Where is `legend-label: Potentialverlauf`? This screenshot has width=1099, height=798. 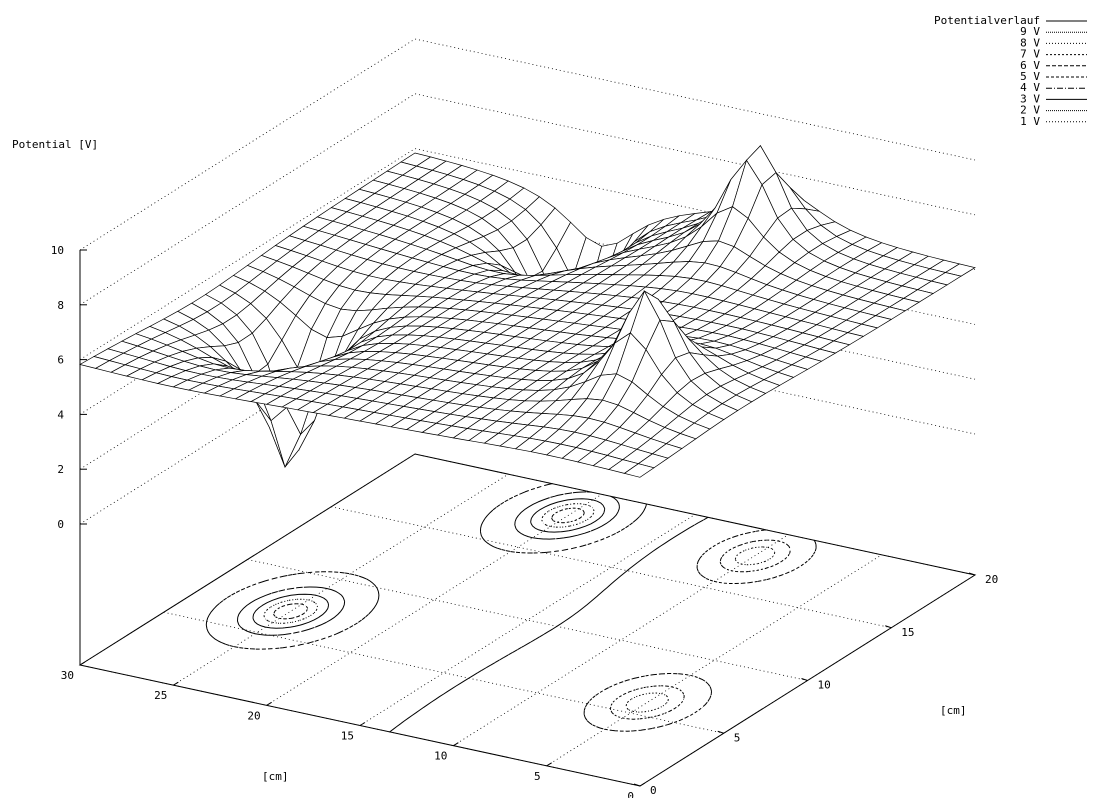 legend-label: Potentialverlauf is located at coordinates (987, 20).